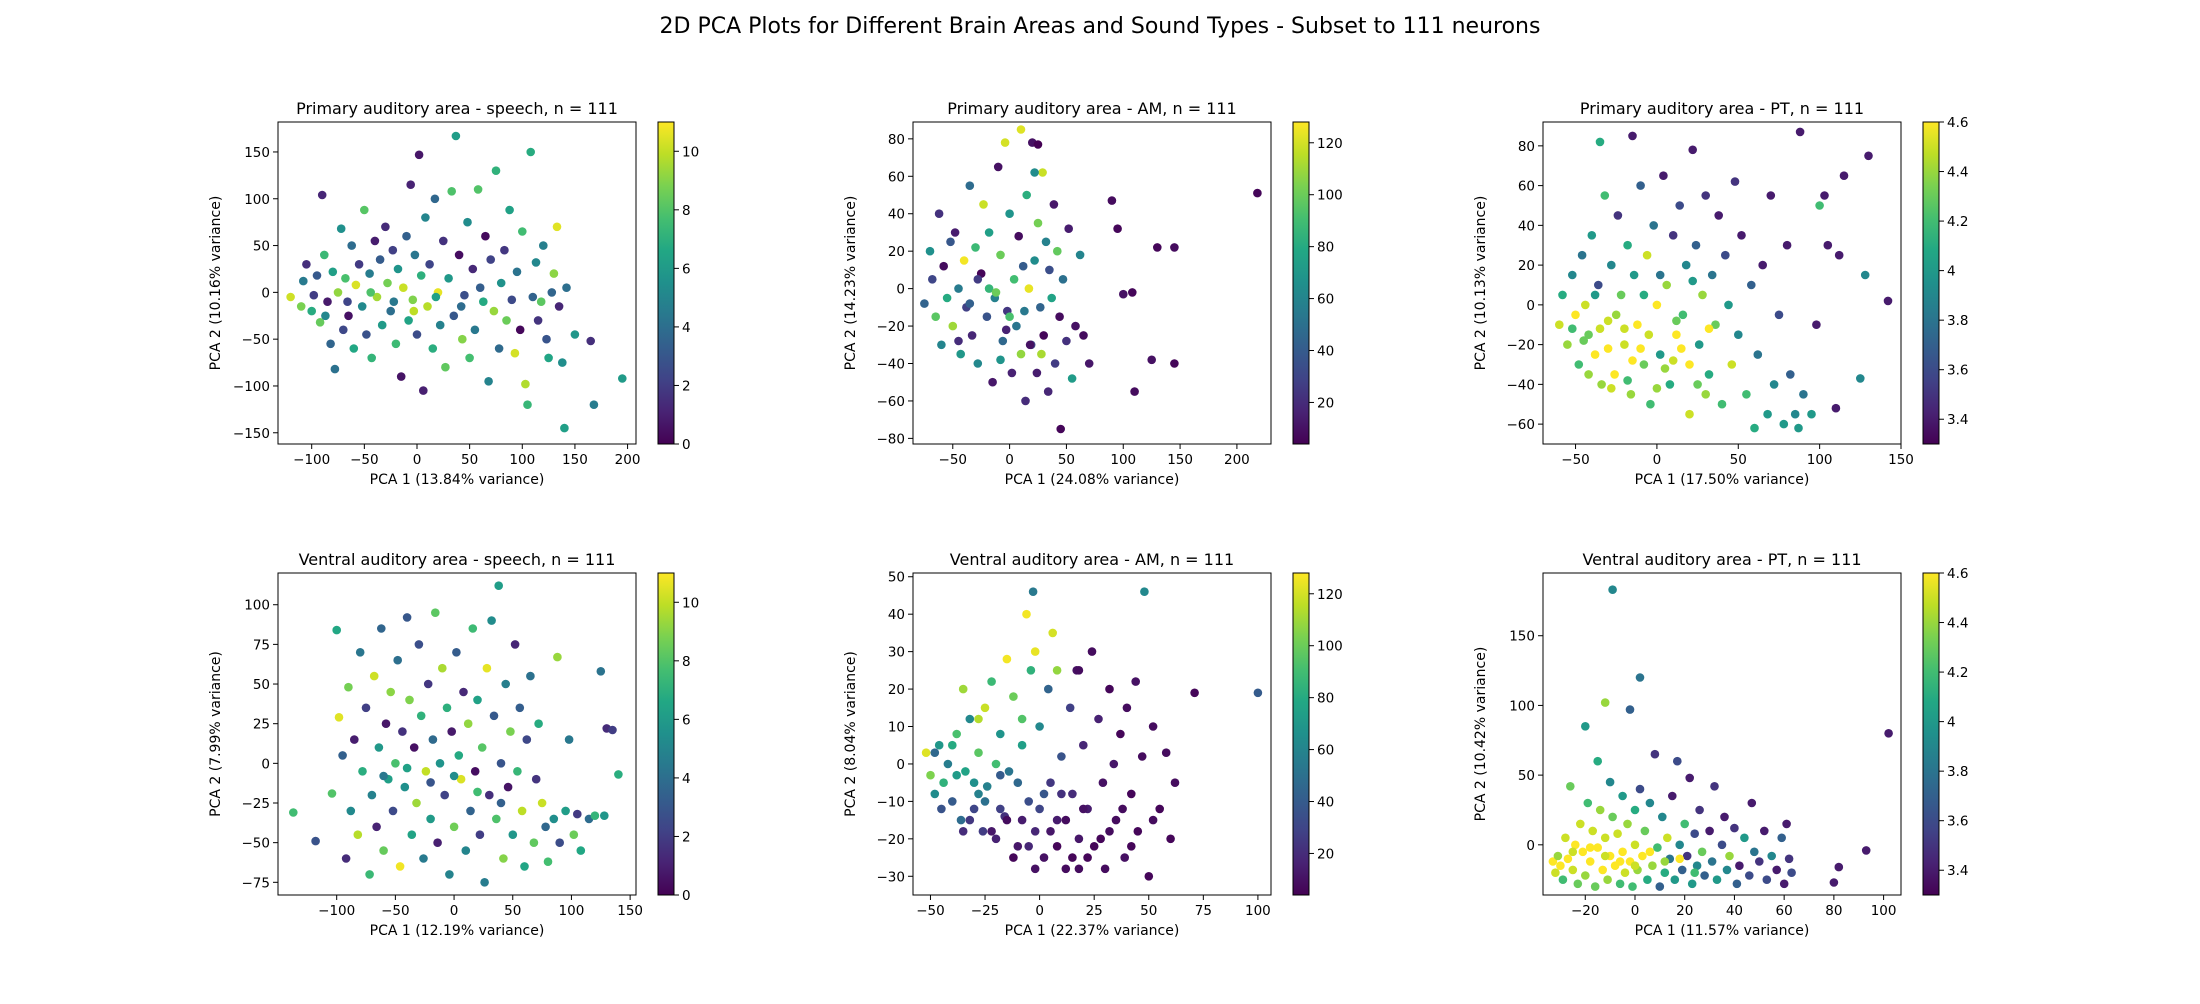 The height and width of the screenshot is (1004, 2200). Describe the element at coordinates (1325, 751) in the screenshot. I see `colorbar-tick-label: 60` at that location.